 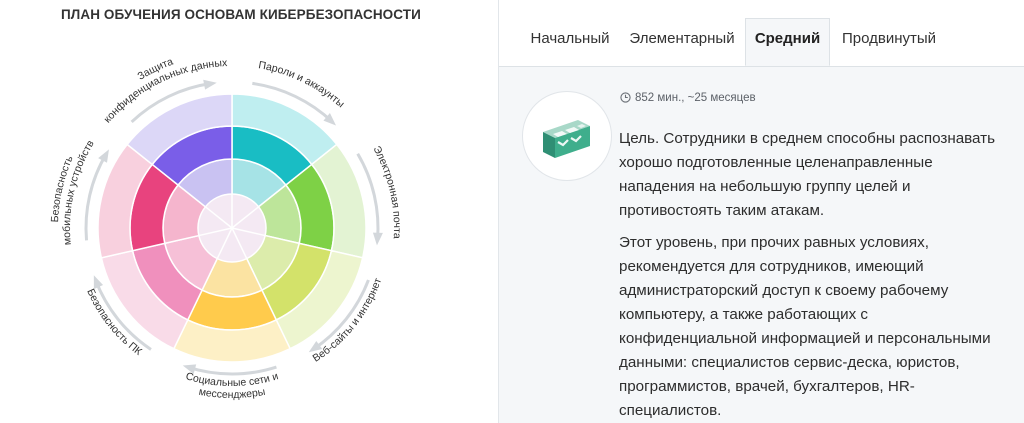 I want to click on wheel-section-label: Электронная почта, so click(x=386, y=191).